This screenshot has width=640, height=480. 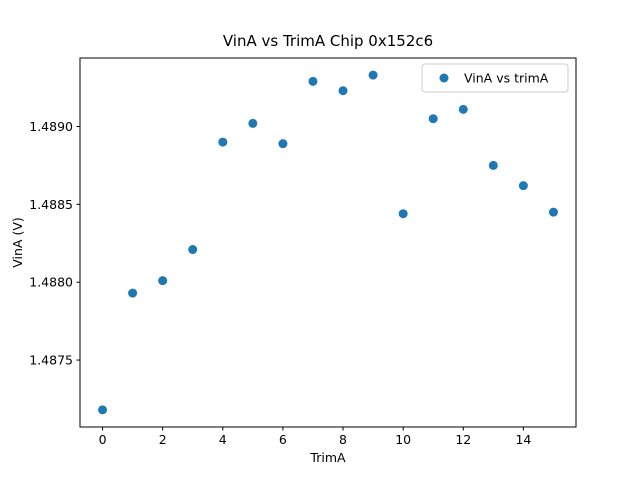 What do you see at coordinates (523, 439) in the screenshot?
I see `x-tick-label: 14` at bounding box center [523, 439].